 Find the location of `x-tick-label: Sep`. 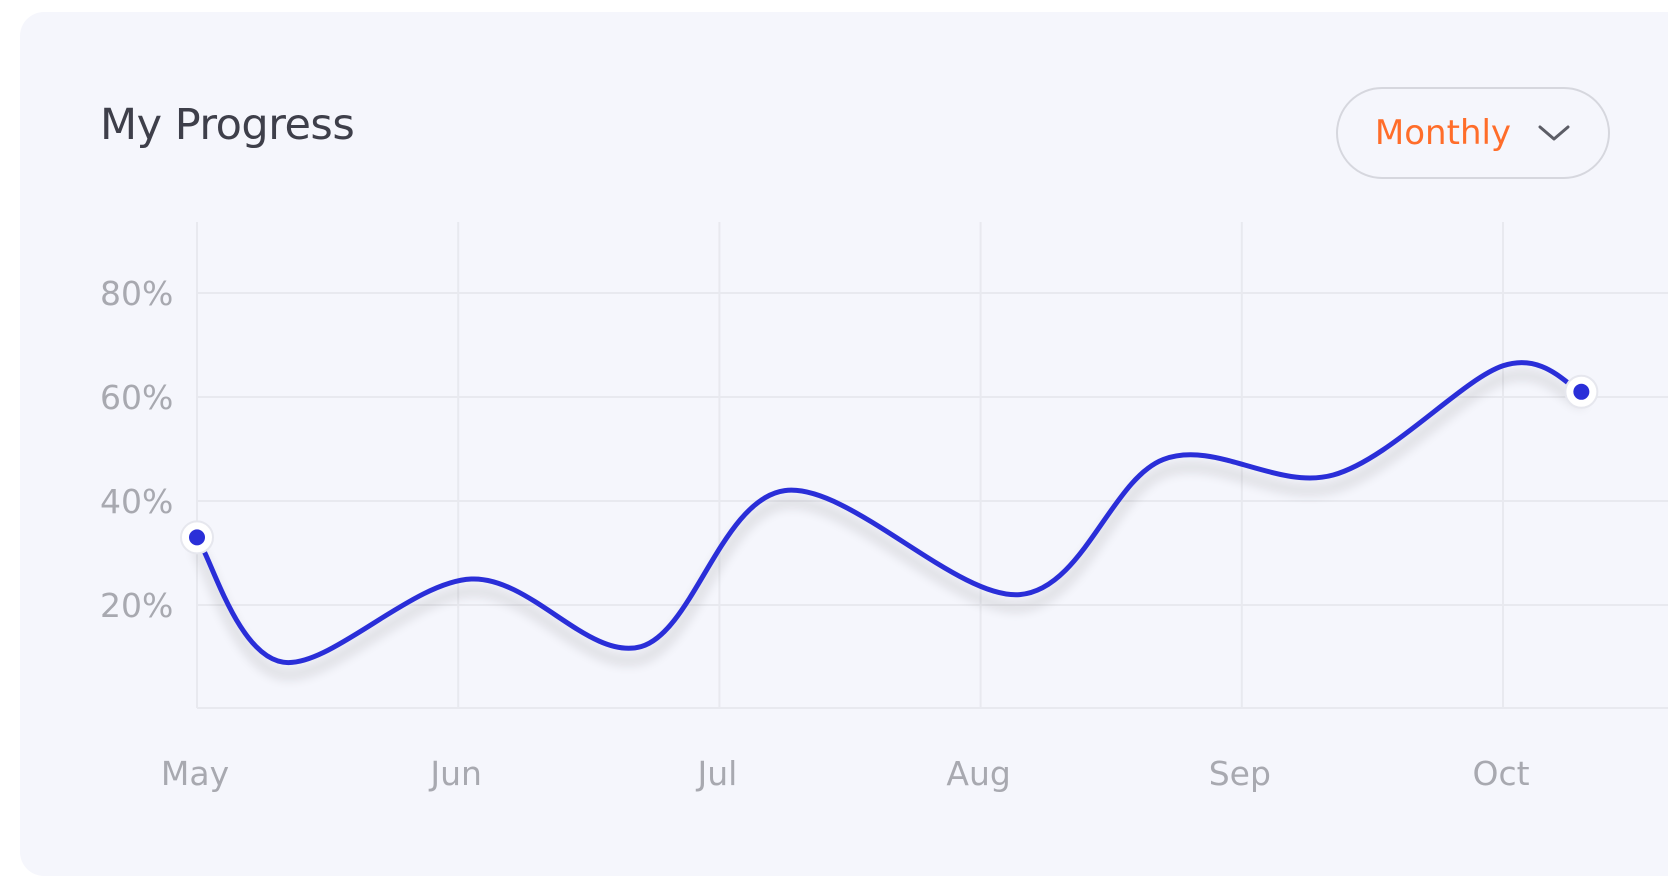

x-tick-label: Sep is located at coordinates (1240, 773).